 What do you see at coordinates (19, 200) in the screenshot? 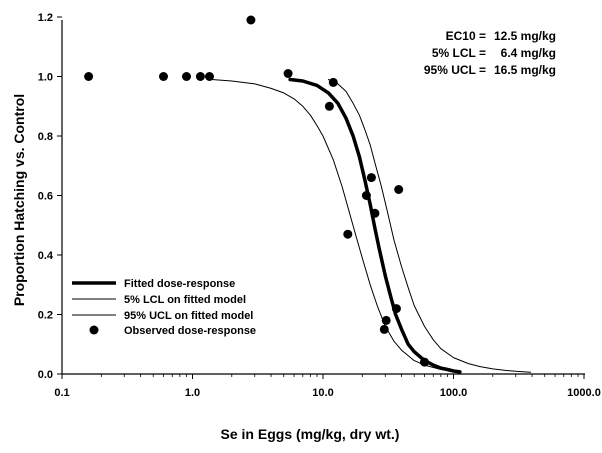
I see `y-axis-title: Proportion Hatching vs. Control` at bounding box center [19, 200].